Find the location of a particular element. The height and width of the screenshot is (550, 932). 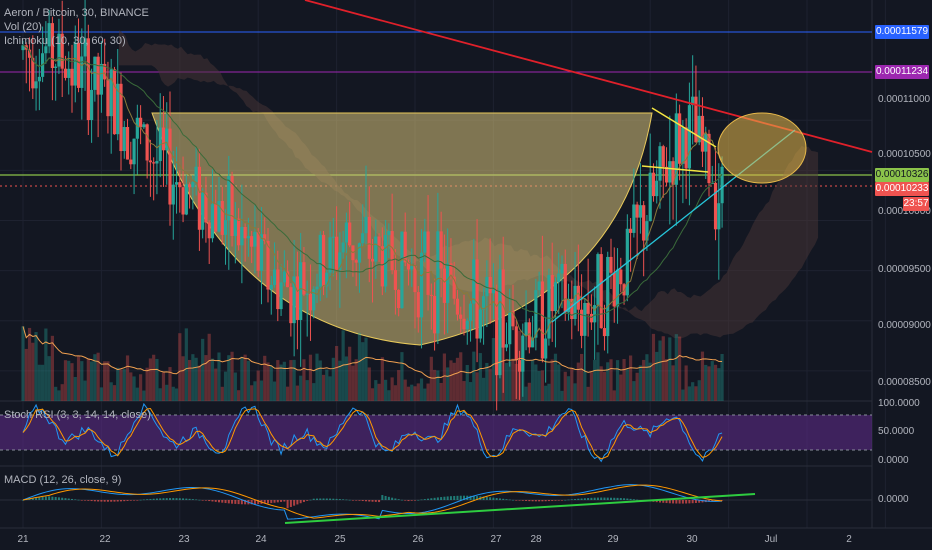

legend-symbol: Aeron / Bitcoin, 30, BINANCE is located at coordinates (76, 13).